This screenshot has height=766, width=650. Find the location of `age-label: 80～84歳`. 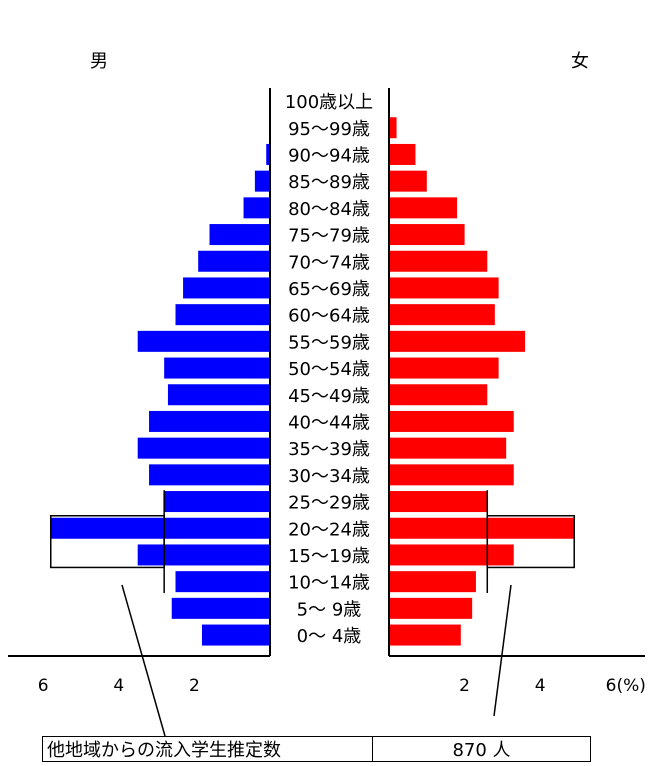

age-label: 80～84歳 is located at coordinates (329, 209).